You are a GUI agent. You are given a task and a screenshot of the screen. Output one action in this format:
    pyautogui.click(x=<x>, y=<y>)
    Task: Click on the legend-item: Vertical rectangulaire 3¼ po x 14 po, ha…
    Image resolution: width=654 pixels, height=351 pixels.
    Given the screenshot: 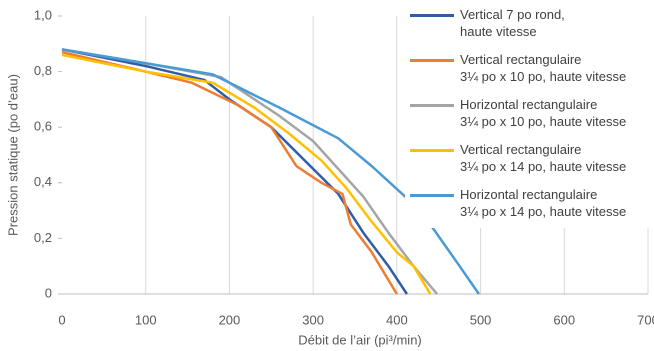 What is the action you would take?
    pyautogui.click(x=532, y=161)
    